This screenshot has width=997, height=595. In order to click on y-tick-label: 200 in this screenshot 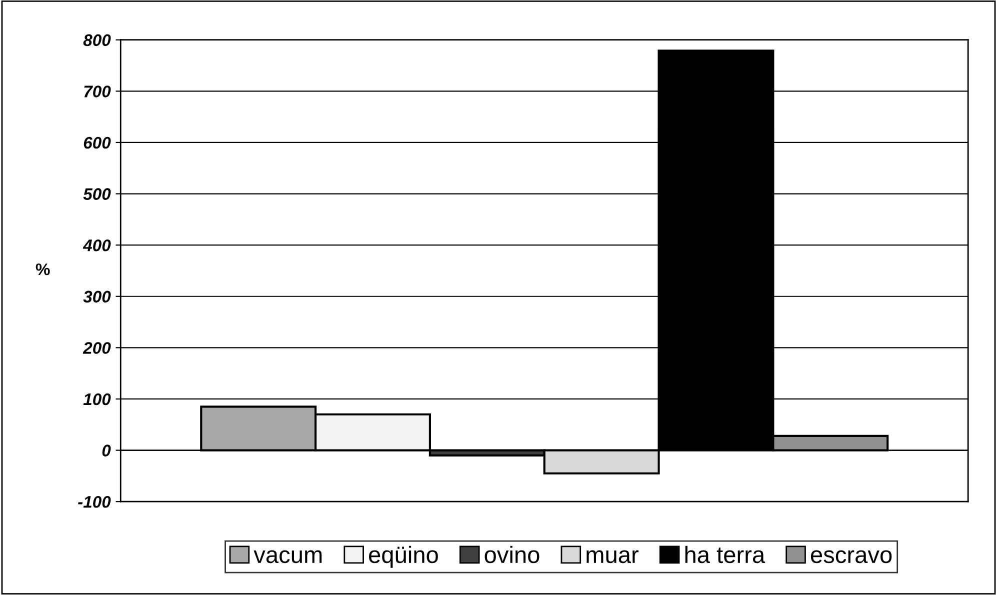, I will do `click(96, 348)`.